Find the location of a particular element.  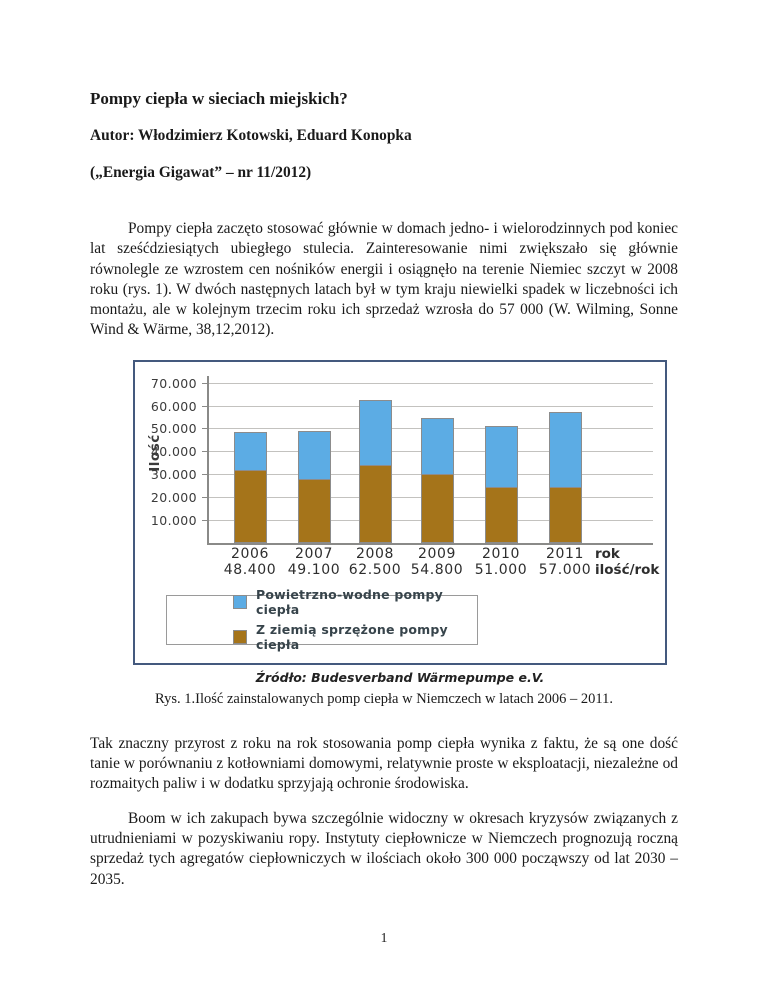

figure-source: Źródło: Budesverband Wärmepumpe e.V. is located at coordinates (400, 677).